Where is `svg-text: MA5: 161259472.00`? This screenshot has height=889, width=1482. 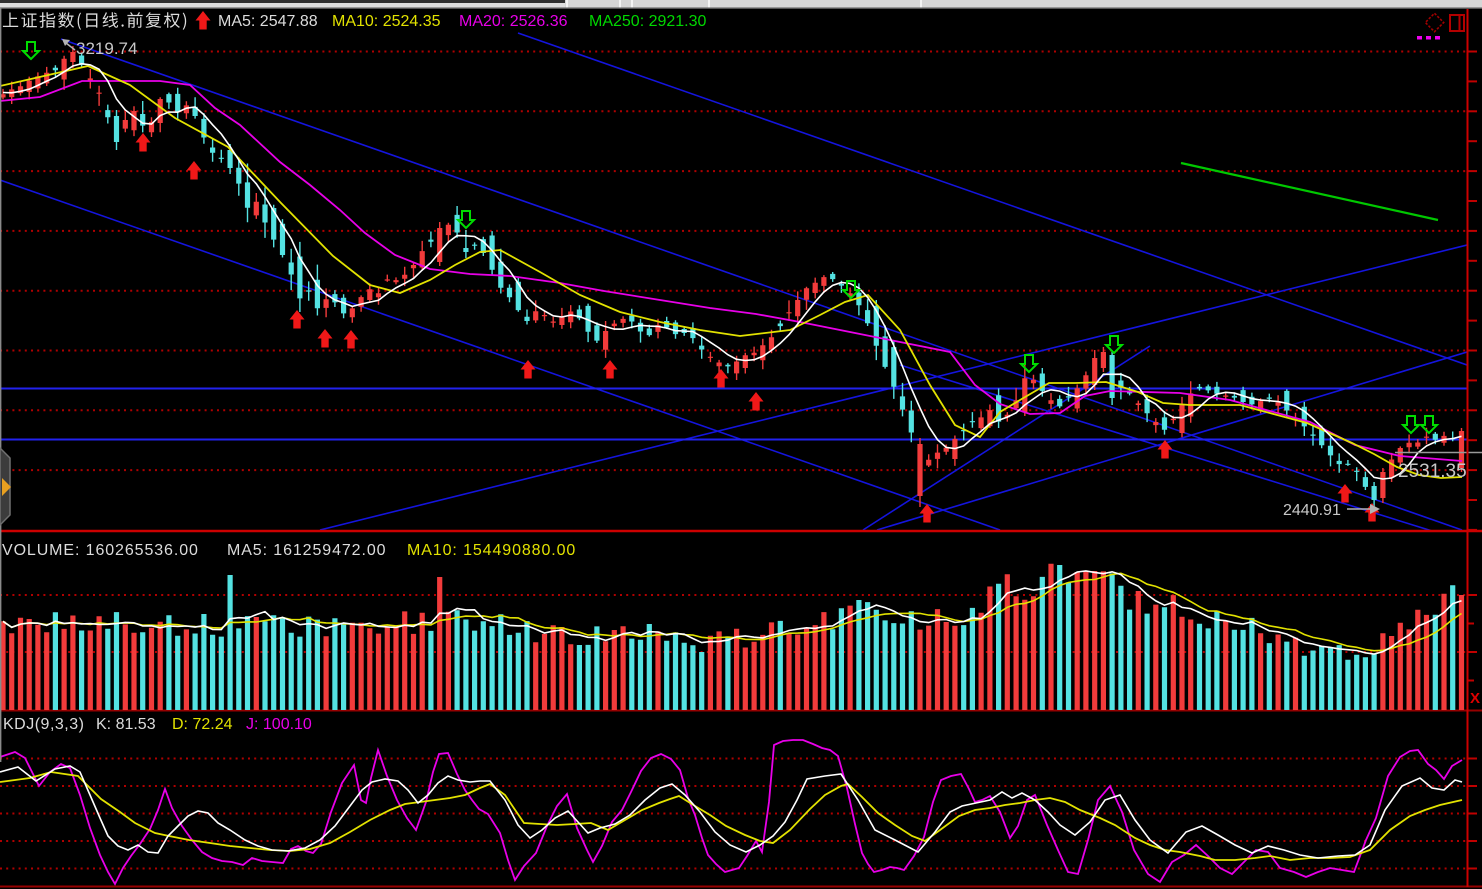 svg-text: MA5: 161259472.00 is located at coordinates (306, 550).